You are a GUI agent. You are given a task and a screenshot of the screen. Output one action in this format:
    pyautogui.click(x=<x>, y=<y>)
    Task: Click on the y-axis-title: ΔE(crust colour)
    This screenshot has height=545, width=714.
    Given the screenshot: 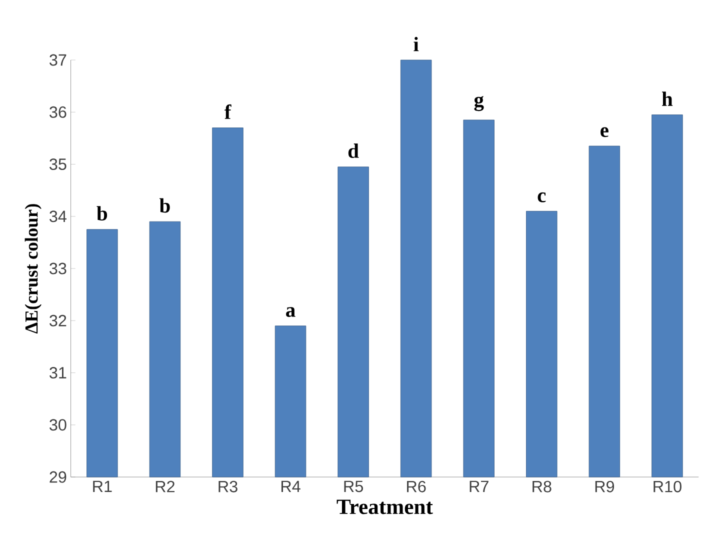 What is the action you would take?
    pyautogui.click(x=33, y=269)
    